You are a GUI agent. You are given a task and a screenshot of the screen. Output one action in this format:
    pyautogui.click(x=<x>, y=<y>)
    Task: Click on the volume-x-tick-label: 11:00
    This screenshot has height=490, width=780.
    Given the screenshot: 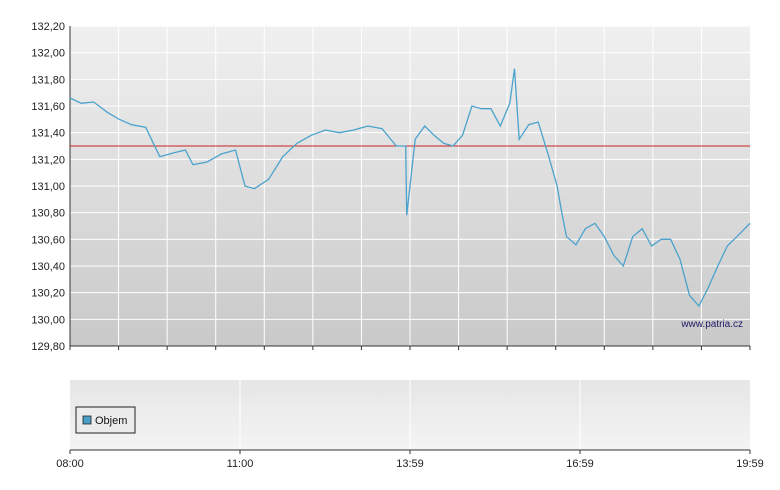 What is the action you would take?
    pyautogui.click(x=240, y=464)
    